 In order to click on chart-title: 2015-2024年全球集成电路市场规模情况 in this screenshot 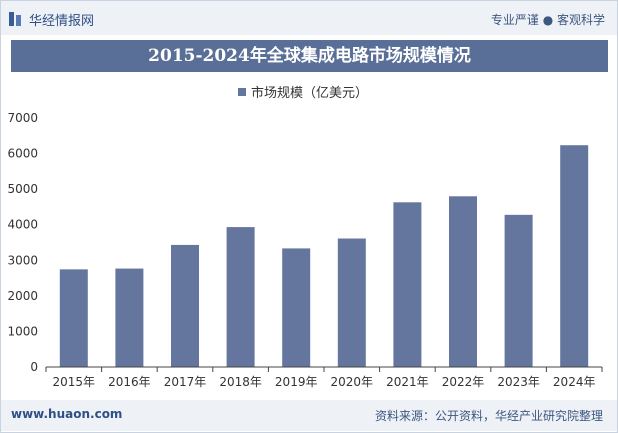, I will do `click(309, 56)`.